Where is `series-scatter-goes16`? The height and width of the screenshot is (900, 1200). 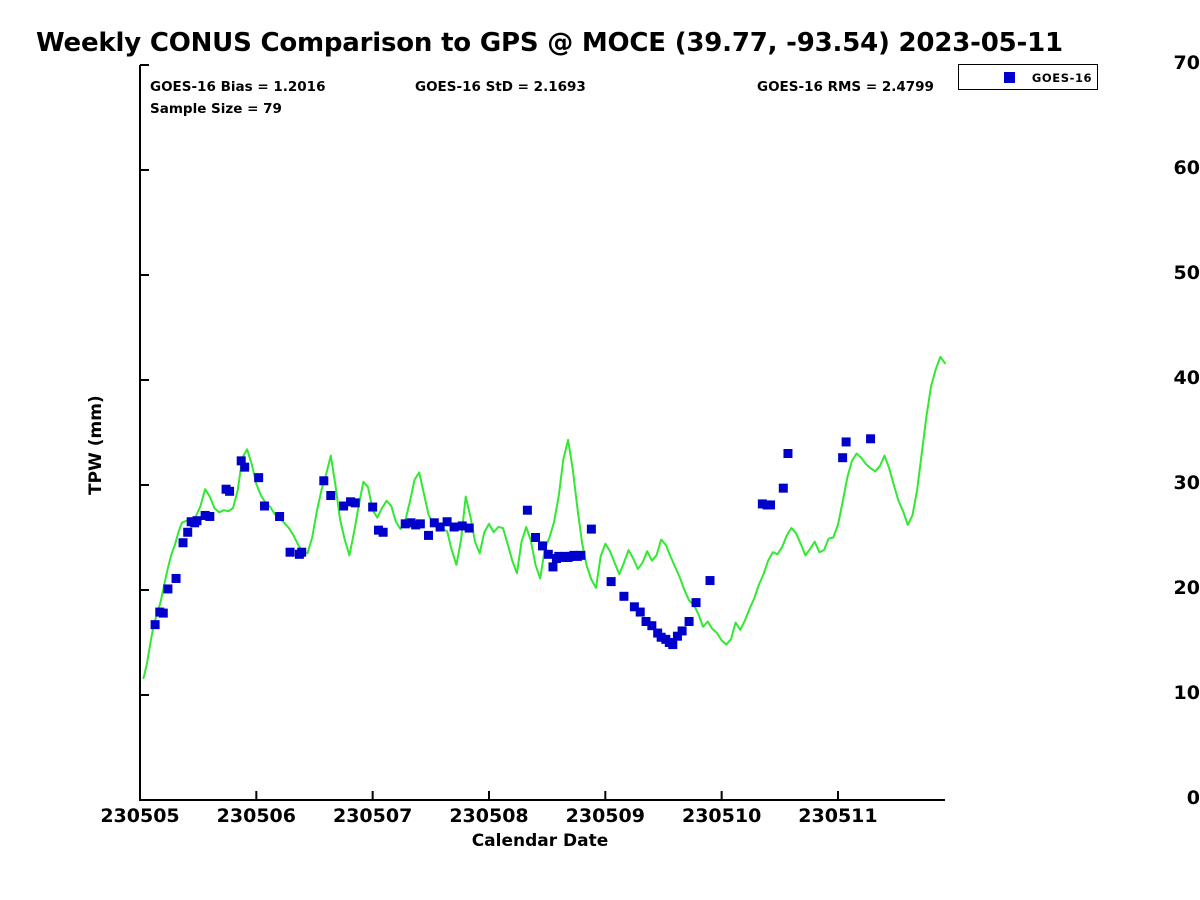
series-scatter-goes16 is located at coordinates (513, 542).